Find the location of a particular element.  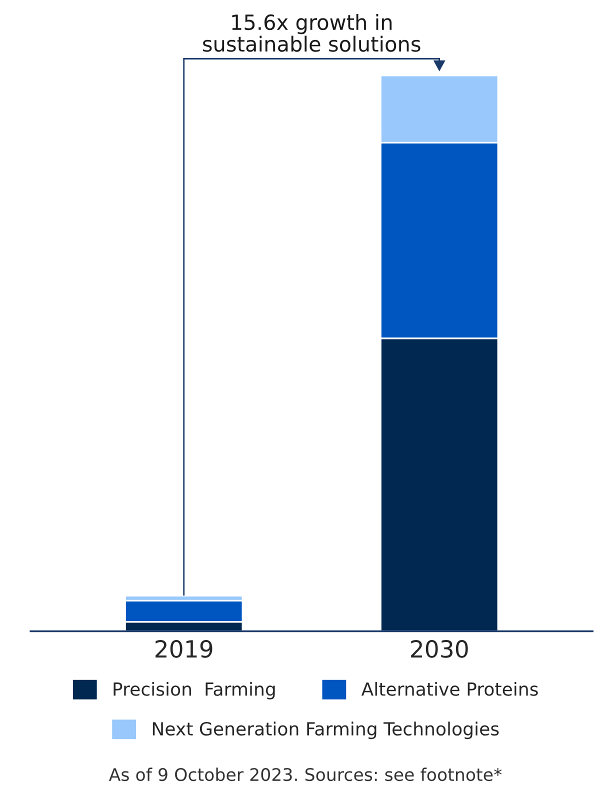

legend-label: Precision Farming is located at coordinates (194, 691).